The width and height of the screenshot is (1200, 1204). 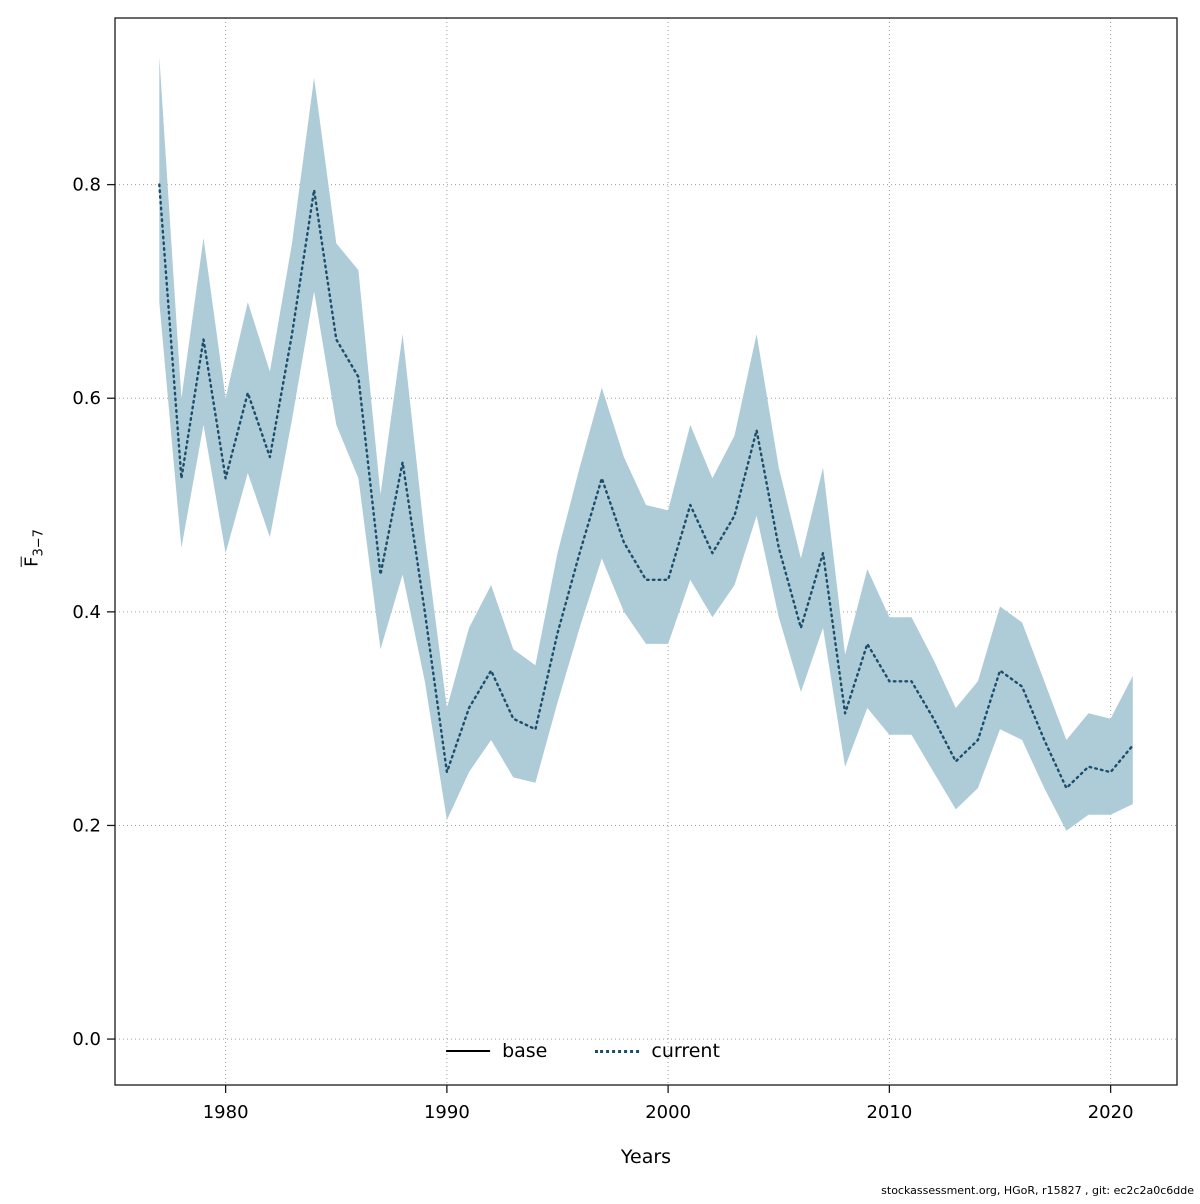 I want to click on base-line-sample, so click(x=468, y=1051).